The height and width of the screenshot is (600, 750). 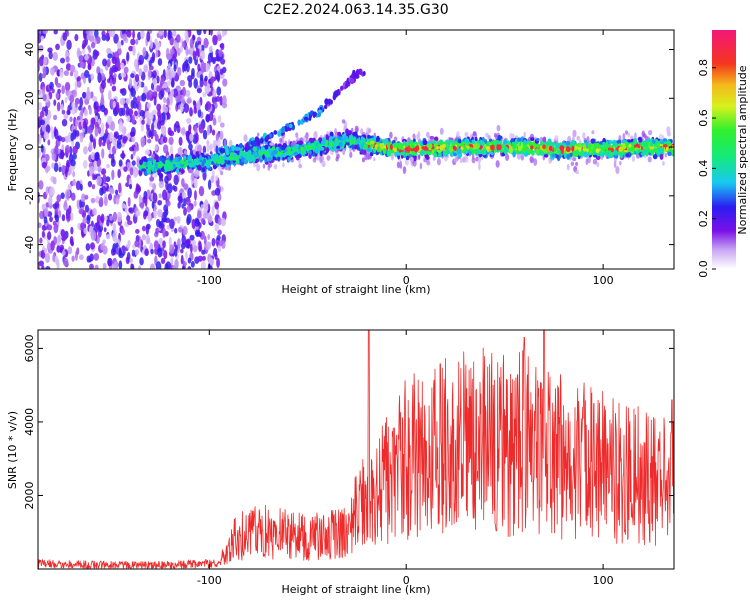 What do you see at coordinates (703, 118) in the screenshot?
I see `colorbar-tick-label: 0.6` at bounding box center [703, 118].